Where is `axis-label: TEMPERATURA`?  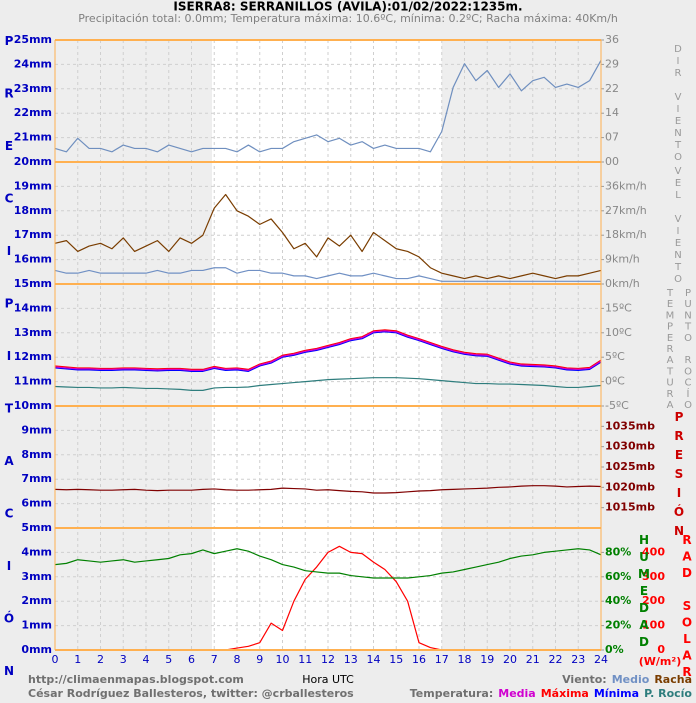
axis-label: TEMPERATURA is located at coordinates (670, 349).